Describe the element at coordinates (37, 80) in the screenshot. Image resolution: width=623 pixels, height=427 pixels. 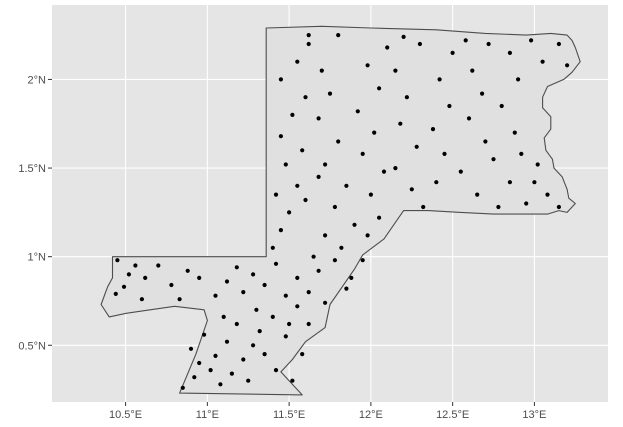
I see `y-tick-label: 2°N` at that location.